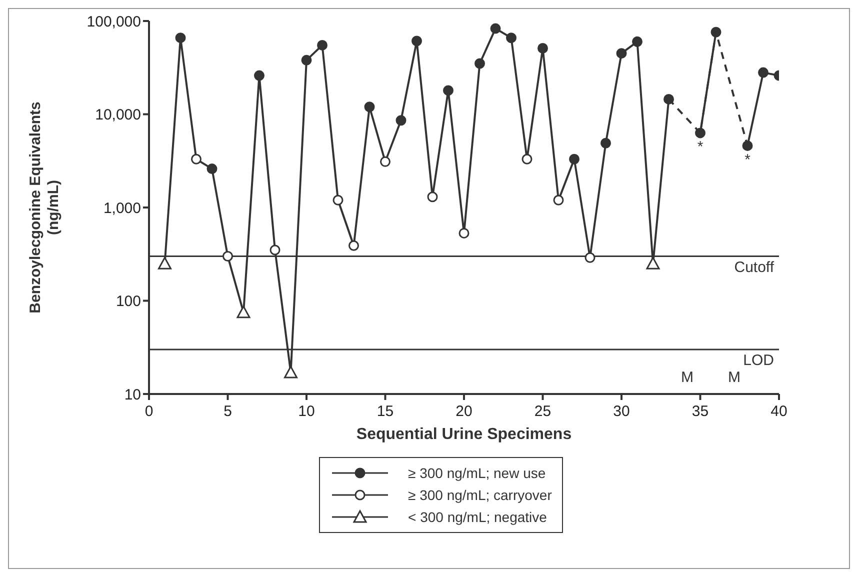 The width and height of the screenshot is (858, 577). Describe the element at coordinates (118, 115) in the screenshot. I see `y-tick-label: 10,000` at that location.